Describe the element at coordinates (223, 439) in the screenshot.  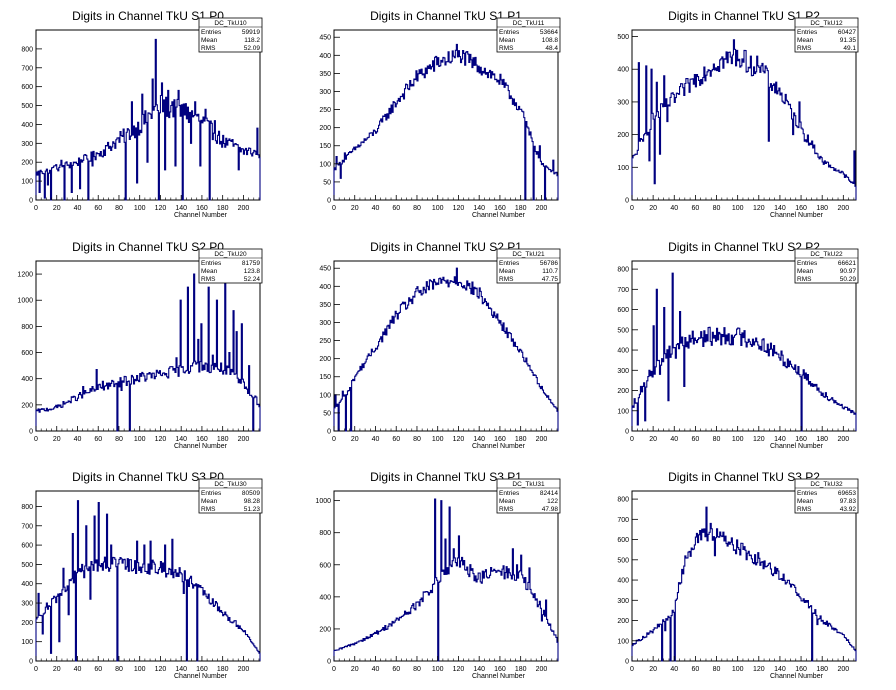
I see `x-tick-label: 180` at that location.